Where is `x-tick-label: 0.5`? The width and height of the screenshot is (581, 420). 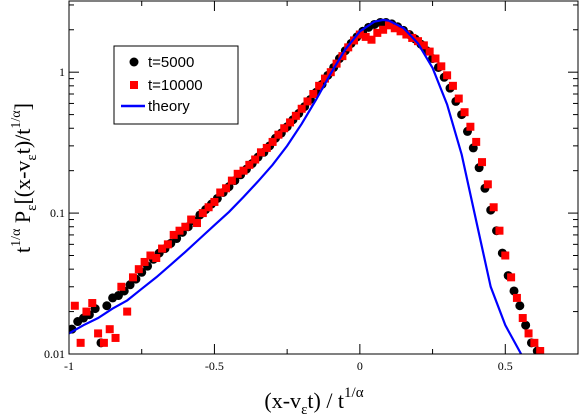 x-tick-label: 0.5 is located at coordinates (505, 366).